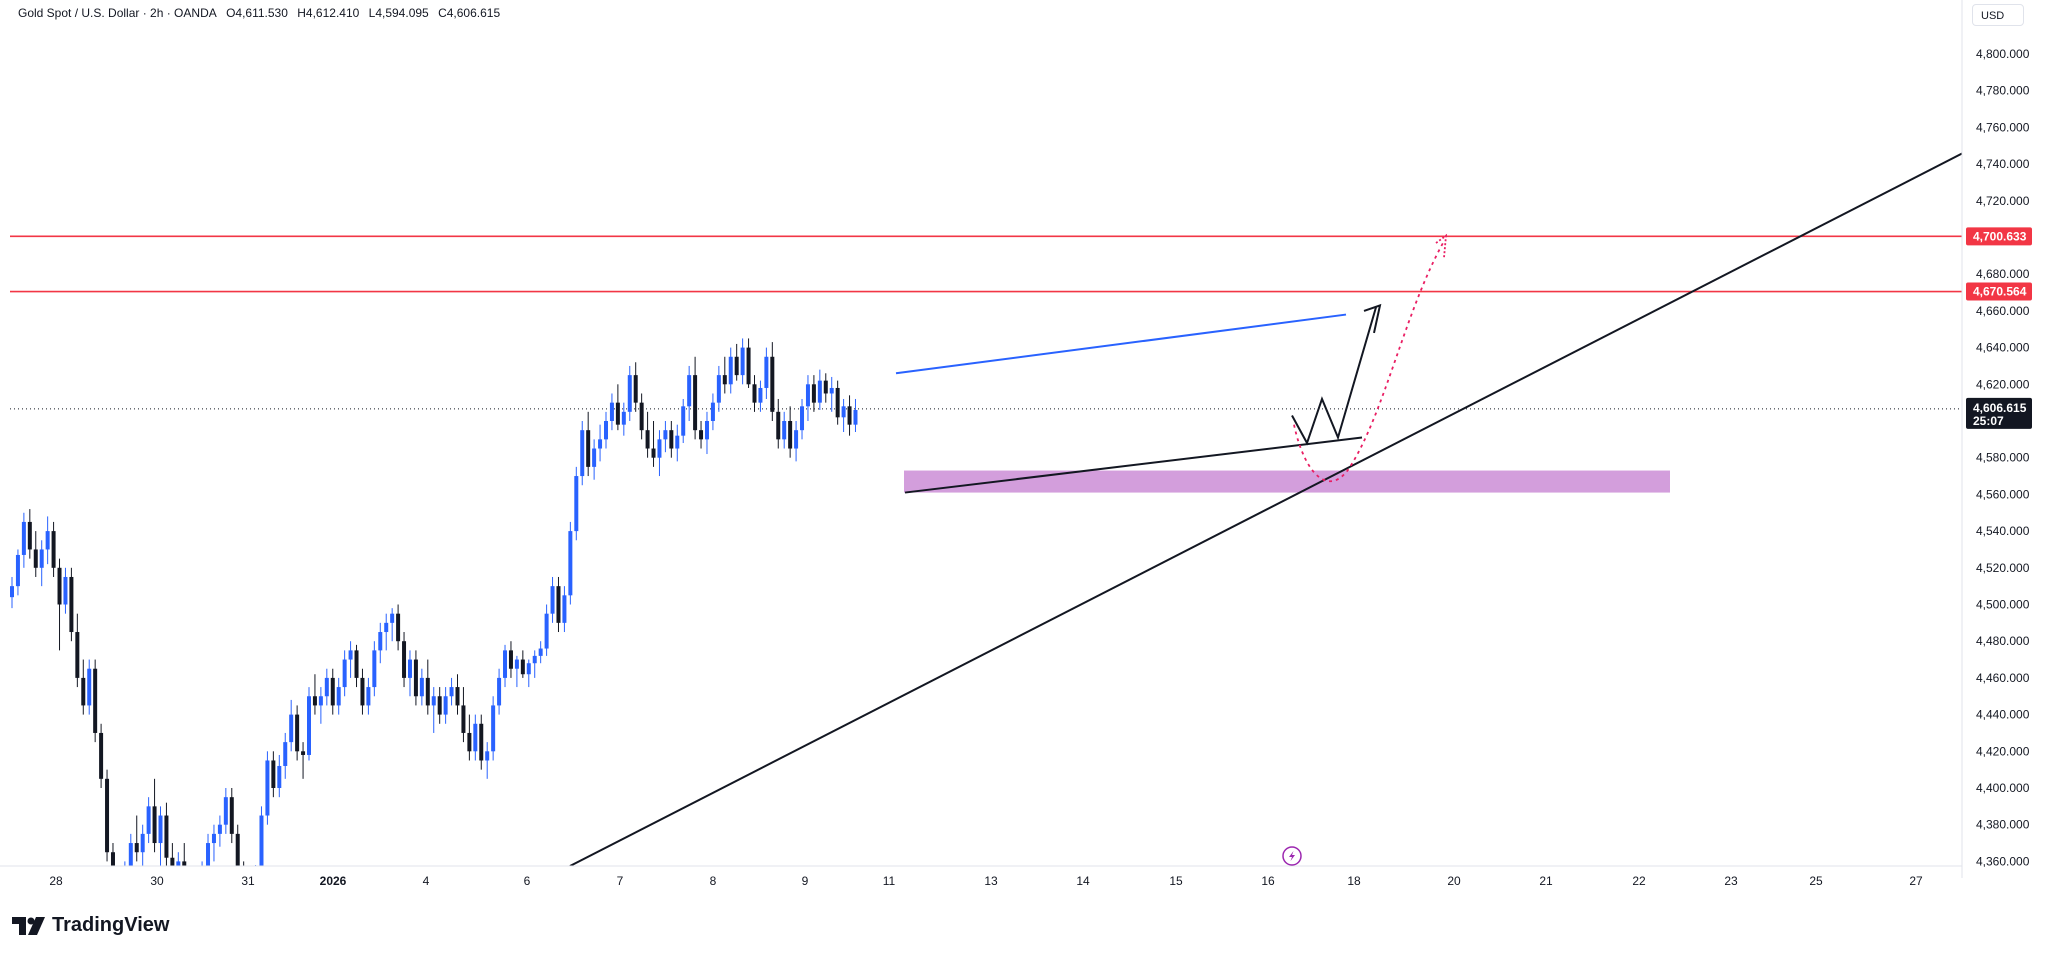 The height and width of the screenshot is (956, 2048). I want to click on forecast-path, so click(1369, 361).